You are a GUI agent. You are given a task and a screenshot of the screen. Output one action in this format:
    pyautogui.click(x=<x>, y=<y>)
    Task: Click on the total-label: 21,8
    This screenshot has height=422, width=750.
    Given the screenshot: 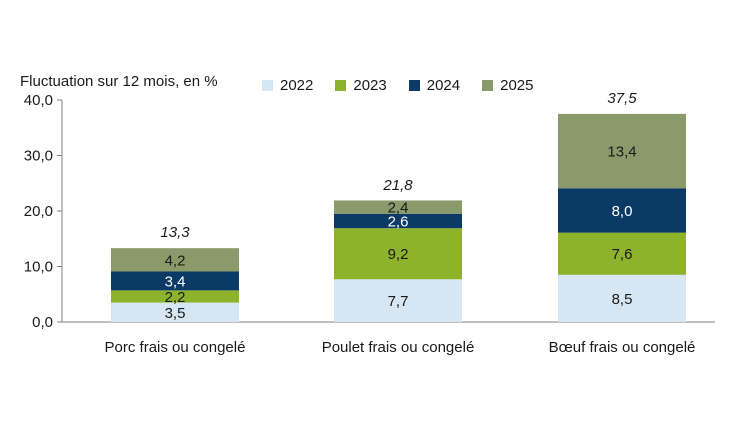 What is the action you would take?
    pyautogui.click(x=397, y=185)
    